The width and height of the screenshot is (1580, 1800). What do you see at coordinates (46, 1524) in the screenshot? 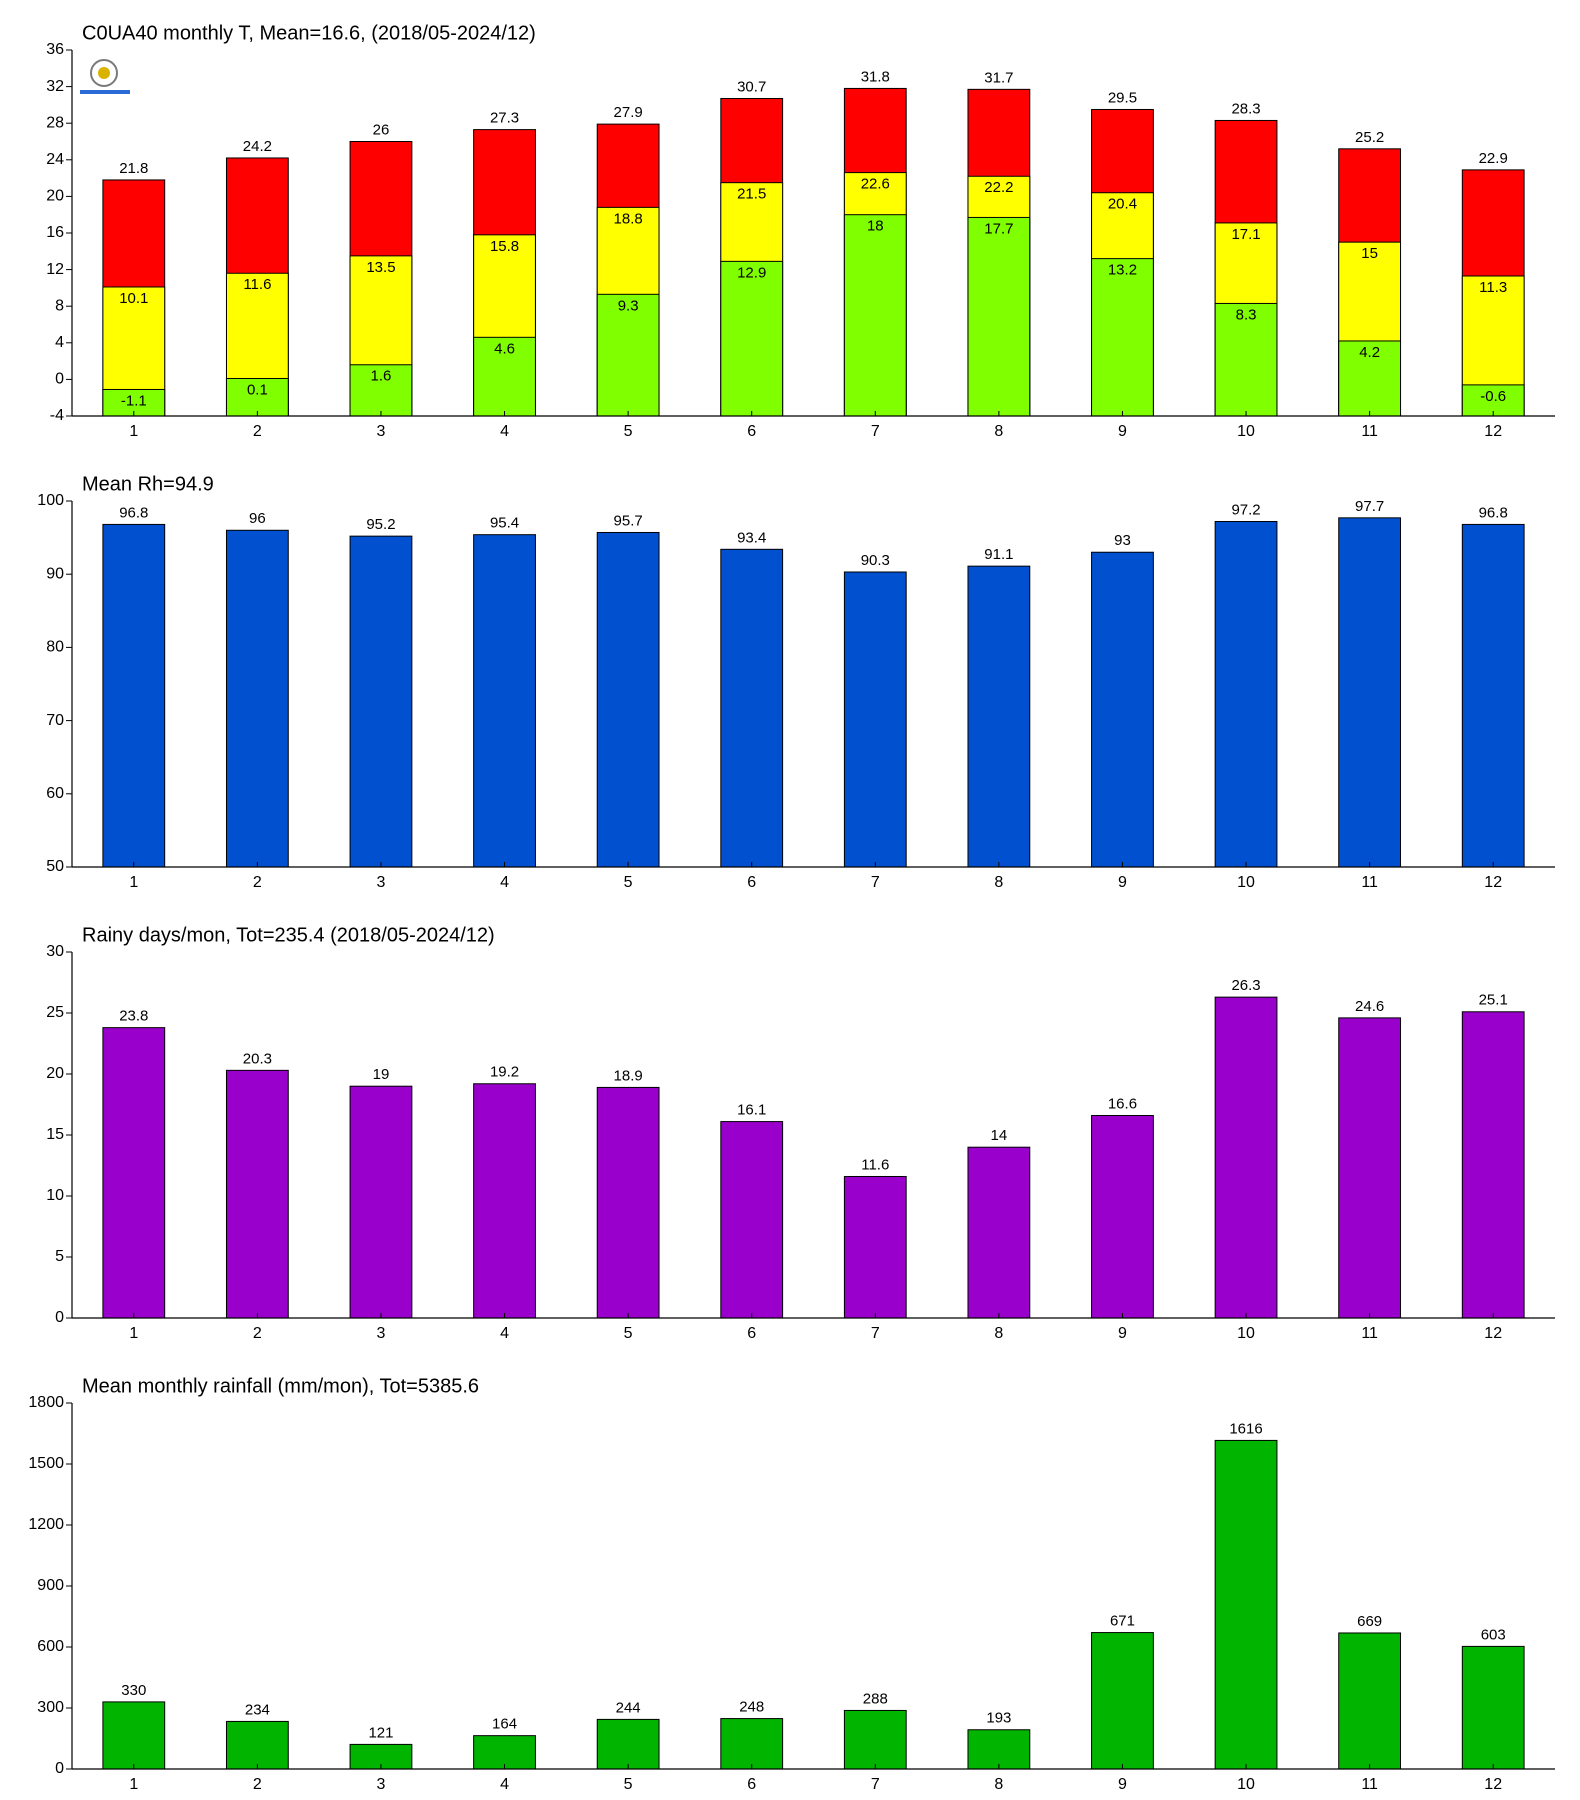
I see `y-tick-label: 1200` at bounding box center [46, 1524].